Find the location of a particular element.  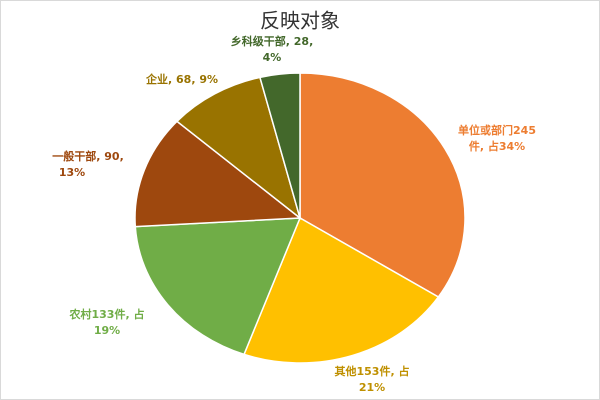

data-label: 21% is located at coordinates (372, 387).